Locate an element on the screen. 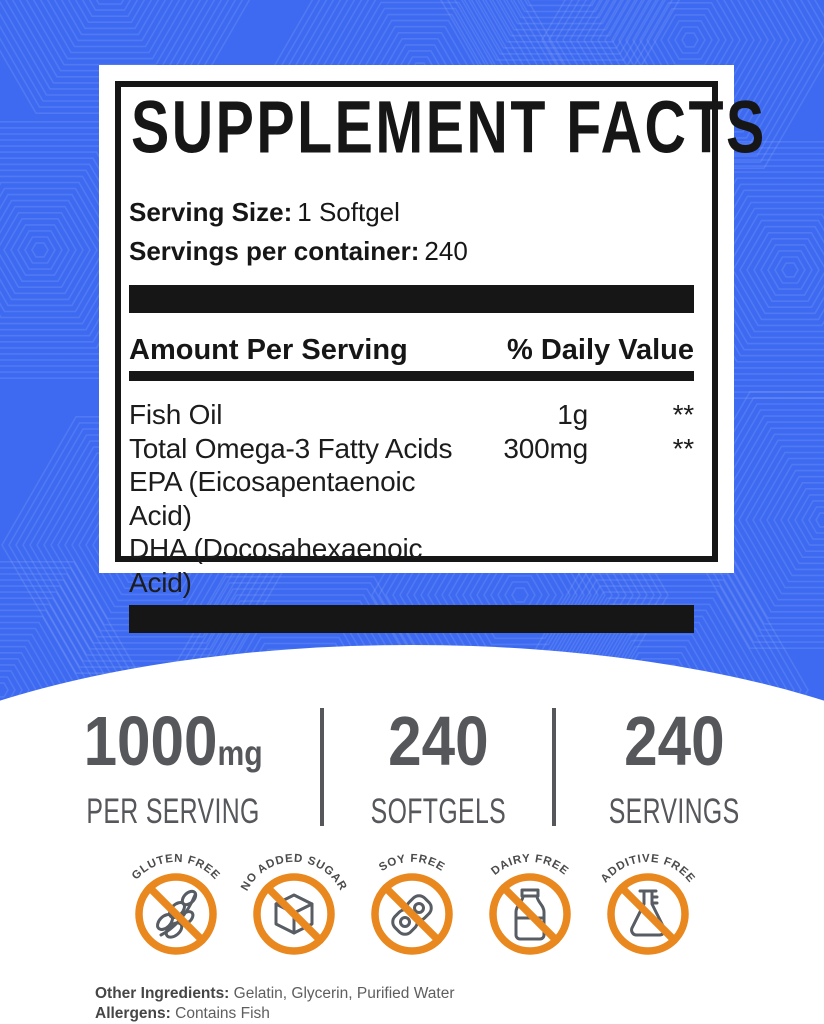 Image resolution: width=824 pixels, height=1024 pixels. separator-bar-top is located at coordinates (411, 299).